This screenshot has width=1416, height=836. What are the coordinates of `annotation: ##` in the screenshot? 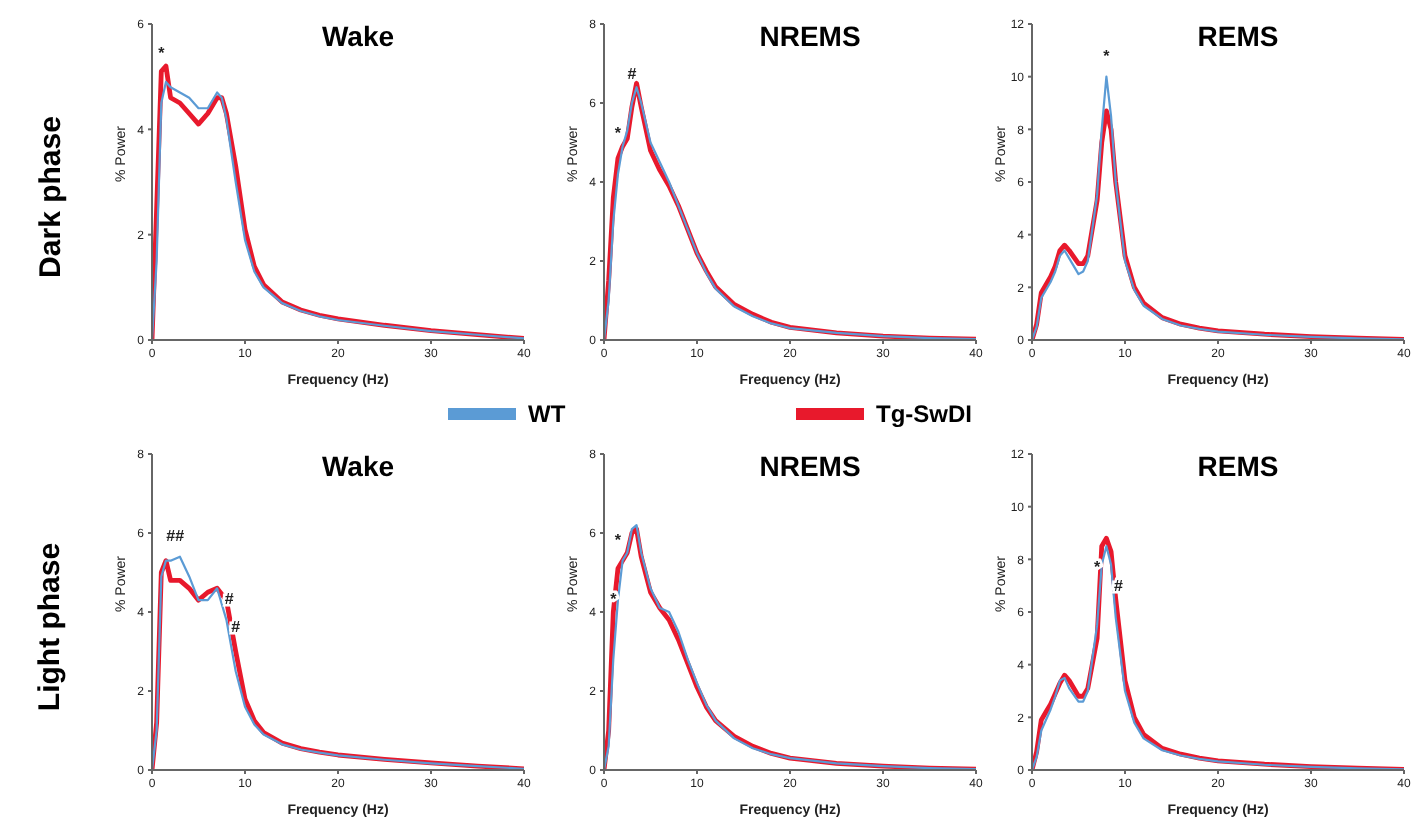 It's located at (176, 535).